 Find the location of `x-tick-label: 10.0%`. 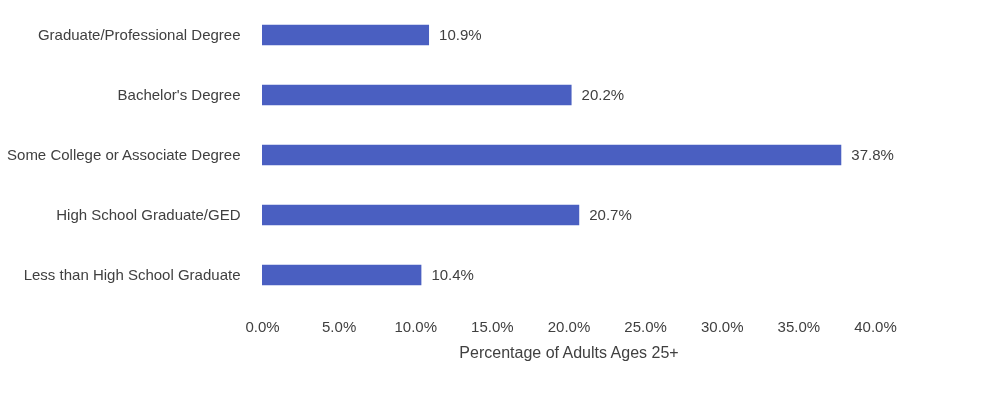

x-tick-label: 10.0% is located at coordinates (416, 326).